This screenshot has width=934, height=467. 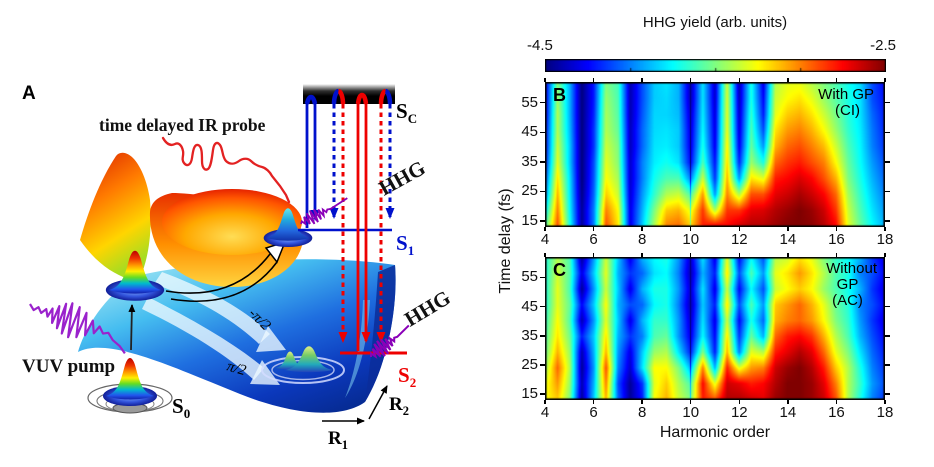 I want to click on x-tick-label-c: 16, so click(x=836, y=412).